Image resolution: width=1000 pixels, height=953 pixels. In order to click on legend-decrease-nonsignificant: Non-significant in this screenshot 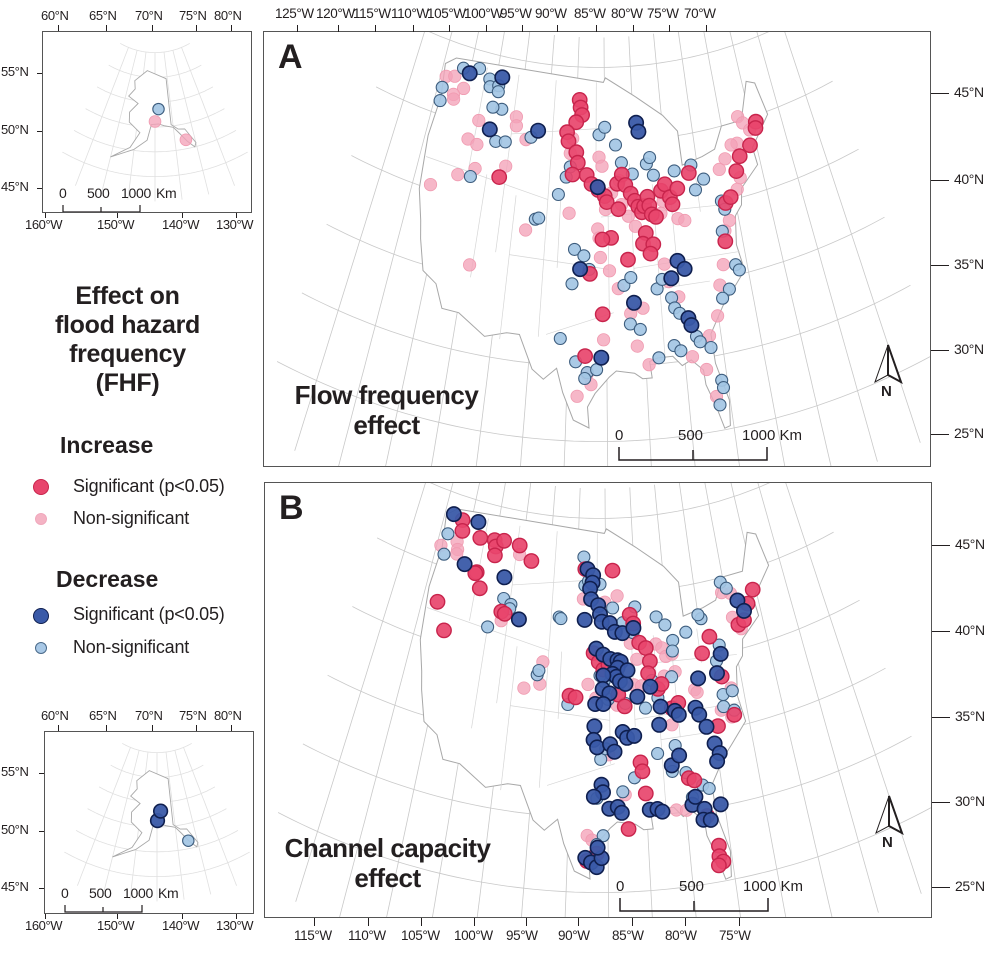, I will do `click(131, 647)`.